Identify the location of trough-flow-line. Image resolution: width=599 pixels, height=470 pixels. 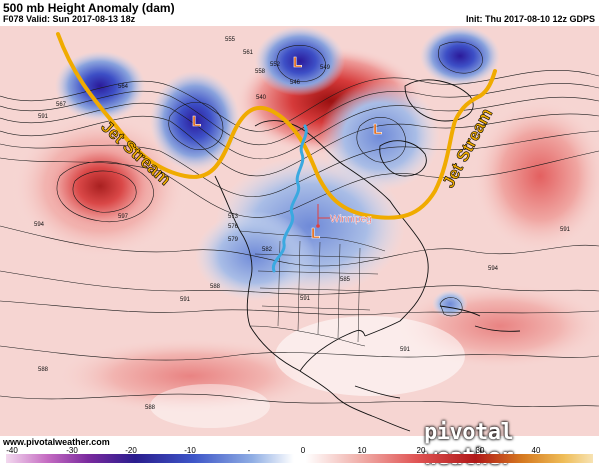
(289, 198).